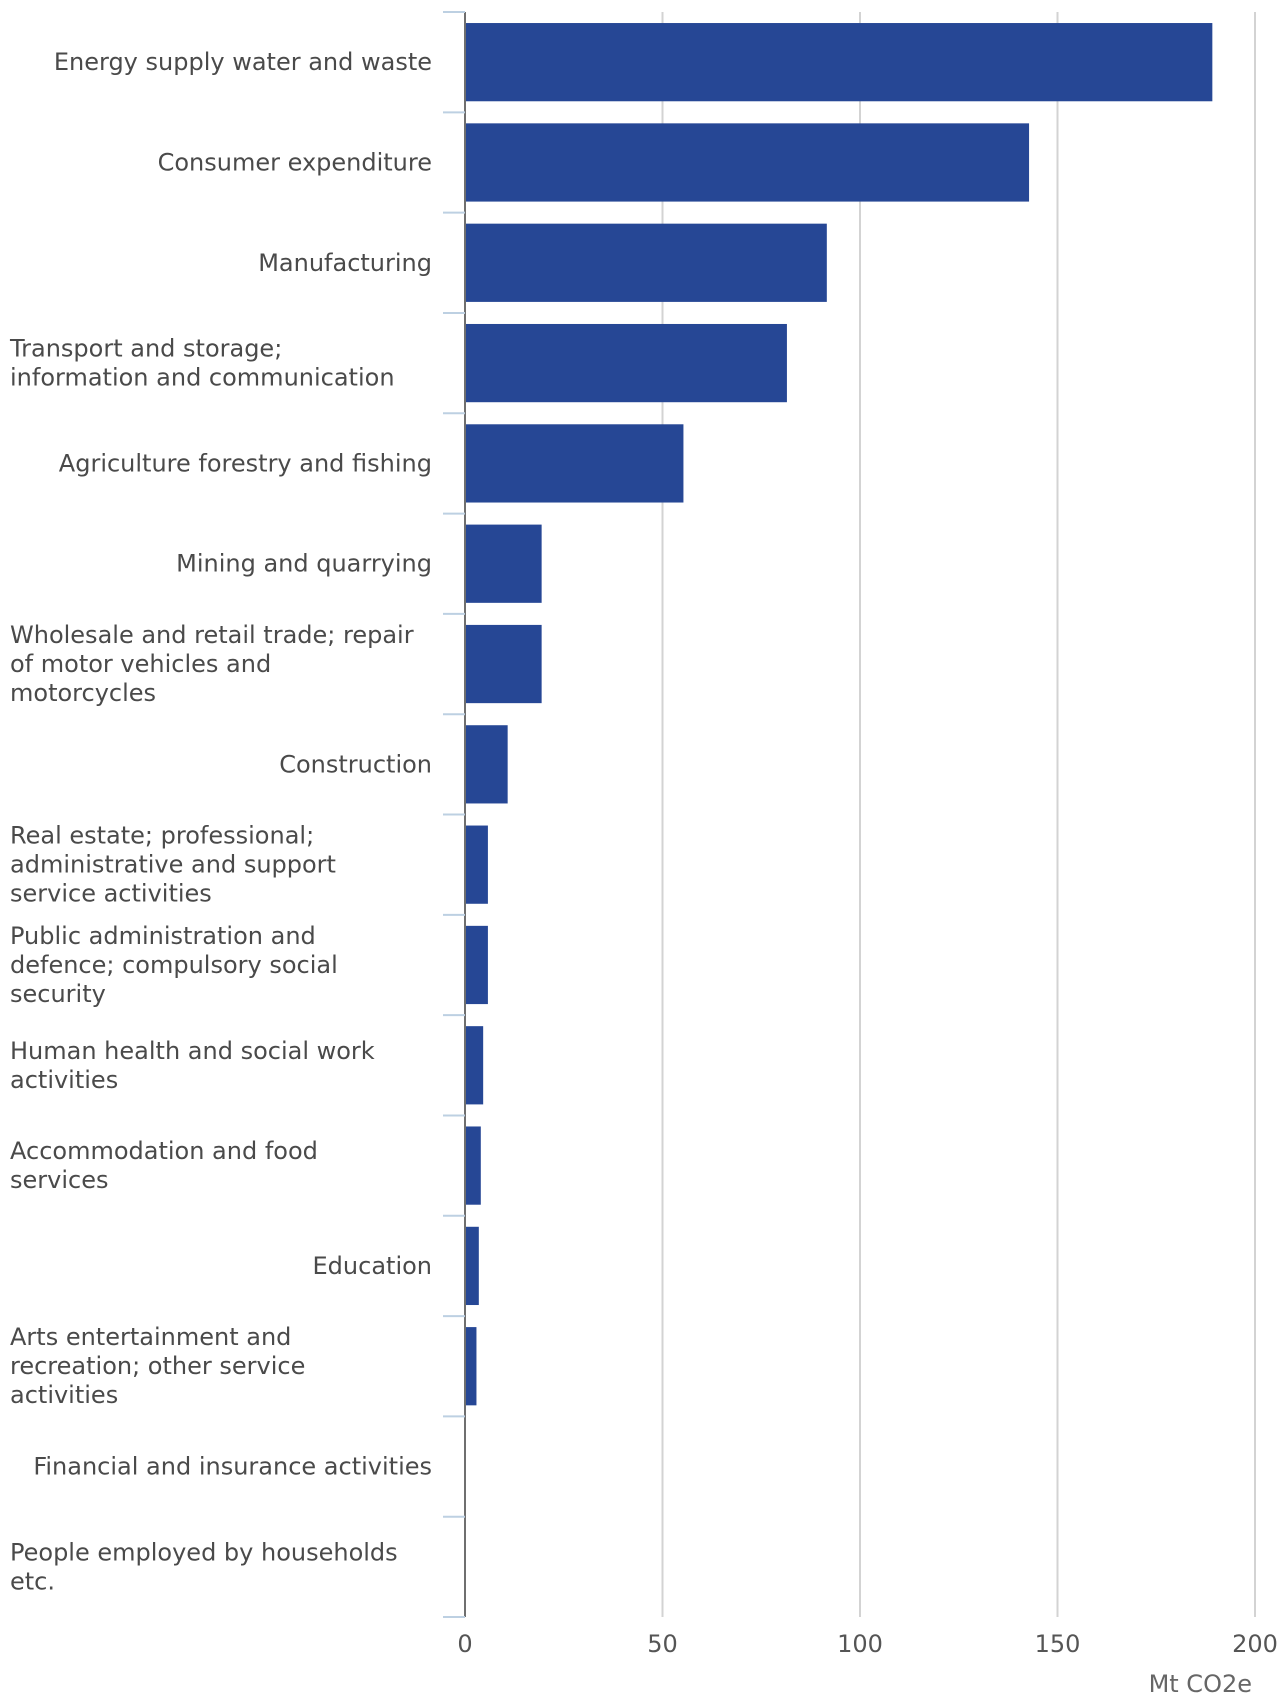 Image resolution: width=1288 pixels, height=1704 pixels. What do you see at coordinates (295, 162) in the screenshot?
I see `category-label-2: Consumer expenditure` at bounding box center [295, 162].